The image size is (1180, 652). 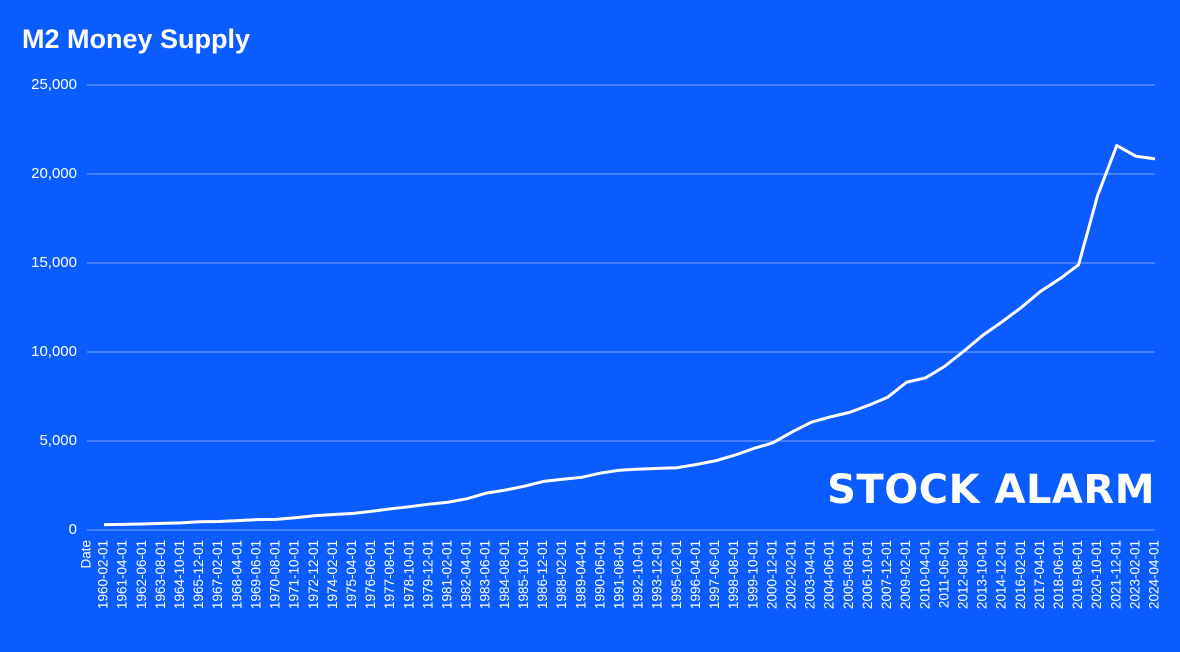 What do you see at coordinates (217, 574) in the screenshot?
I see `x-tick-label: 1967-02-01` at bounding box center [217, 574].